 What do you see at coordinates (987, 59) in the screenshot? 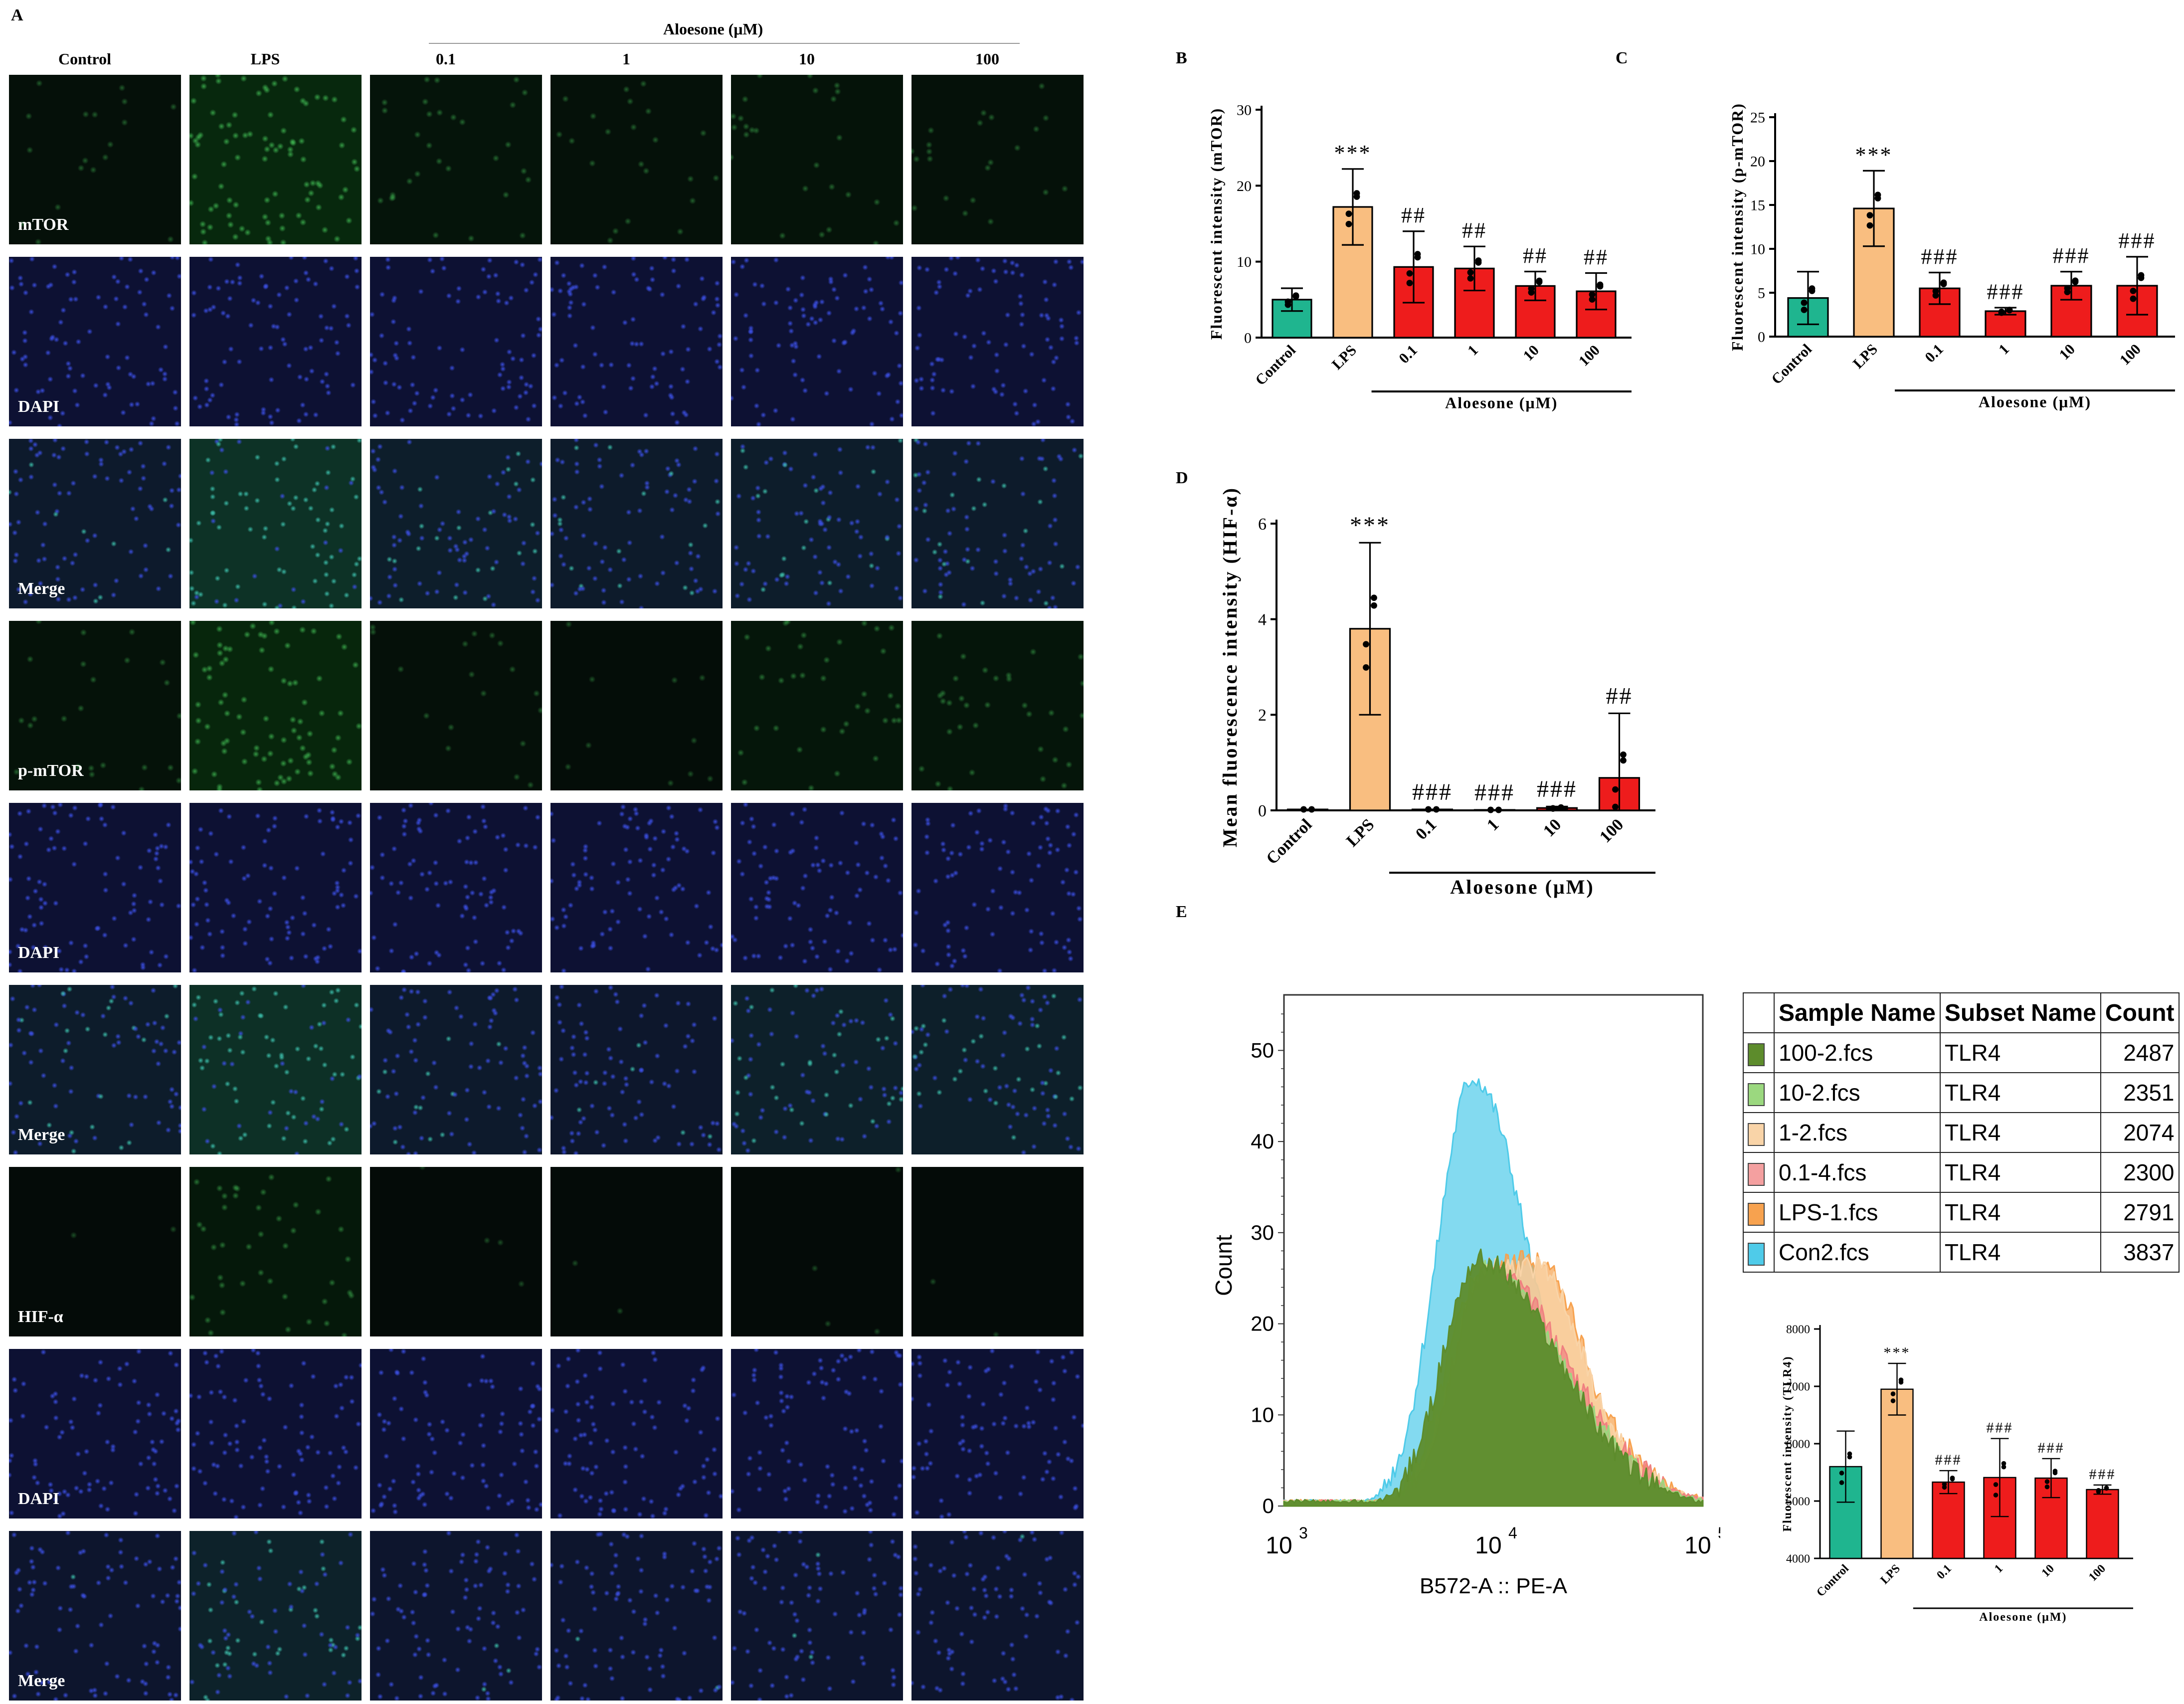
I see `col-head-100: 100` at bounding box center [987, 59].